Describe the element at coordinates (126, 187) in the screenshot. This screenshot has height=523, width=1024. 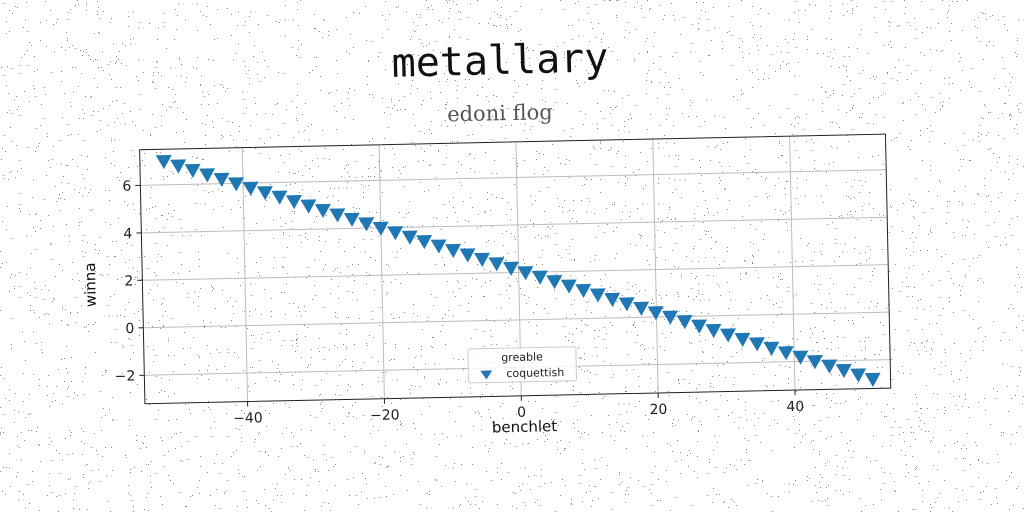
I see `y-tick-label: 6` at that location.